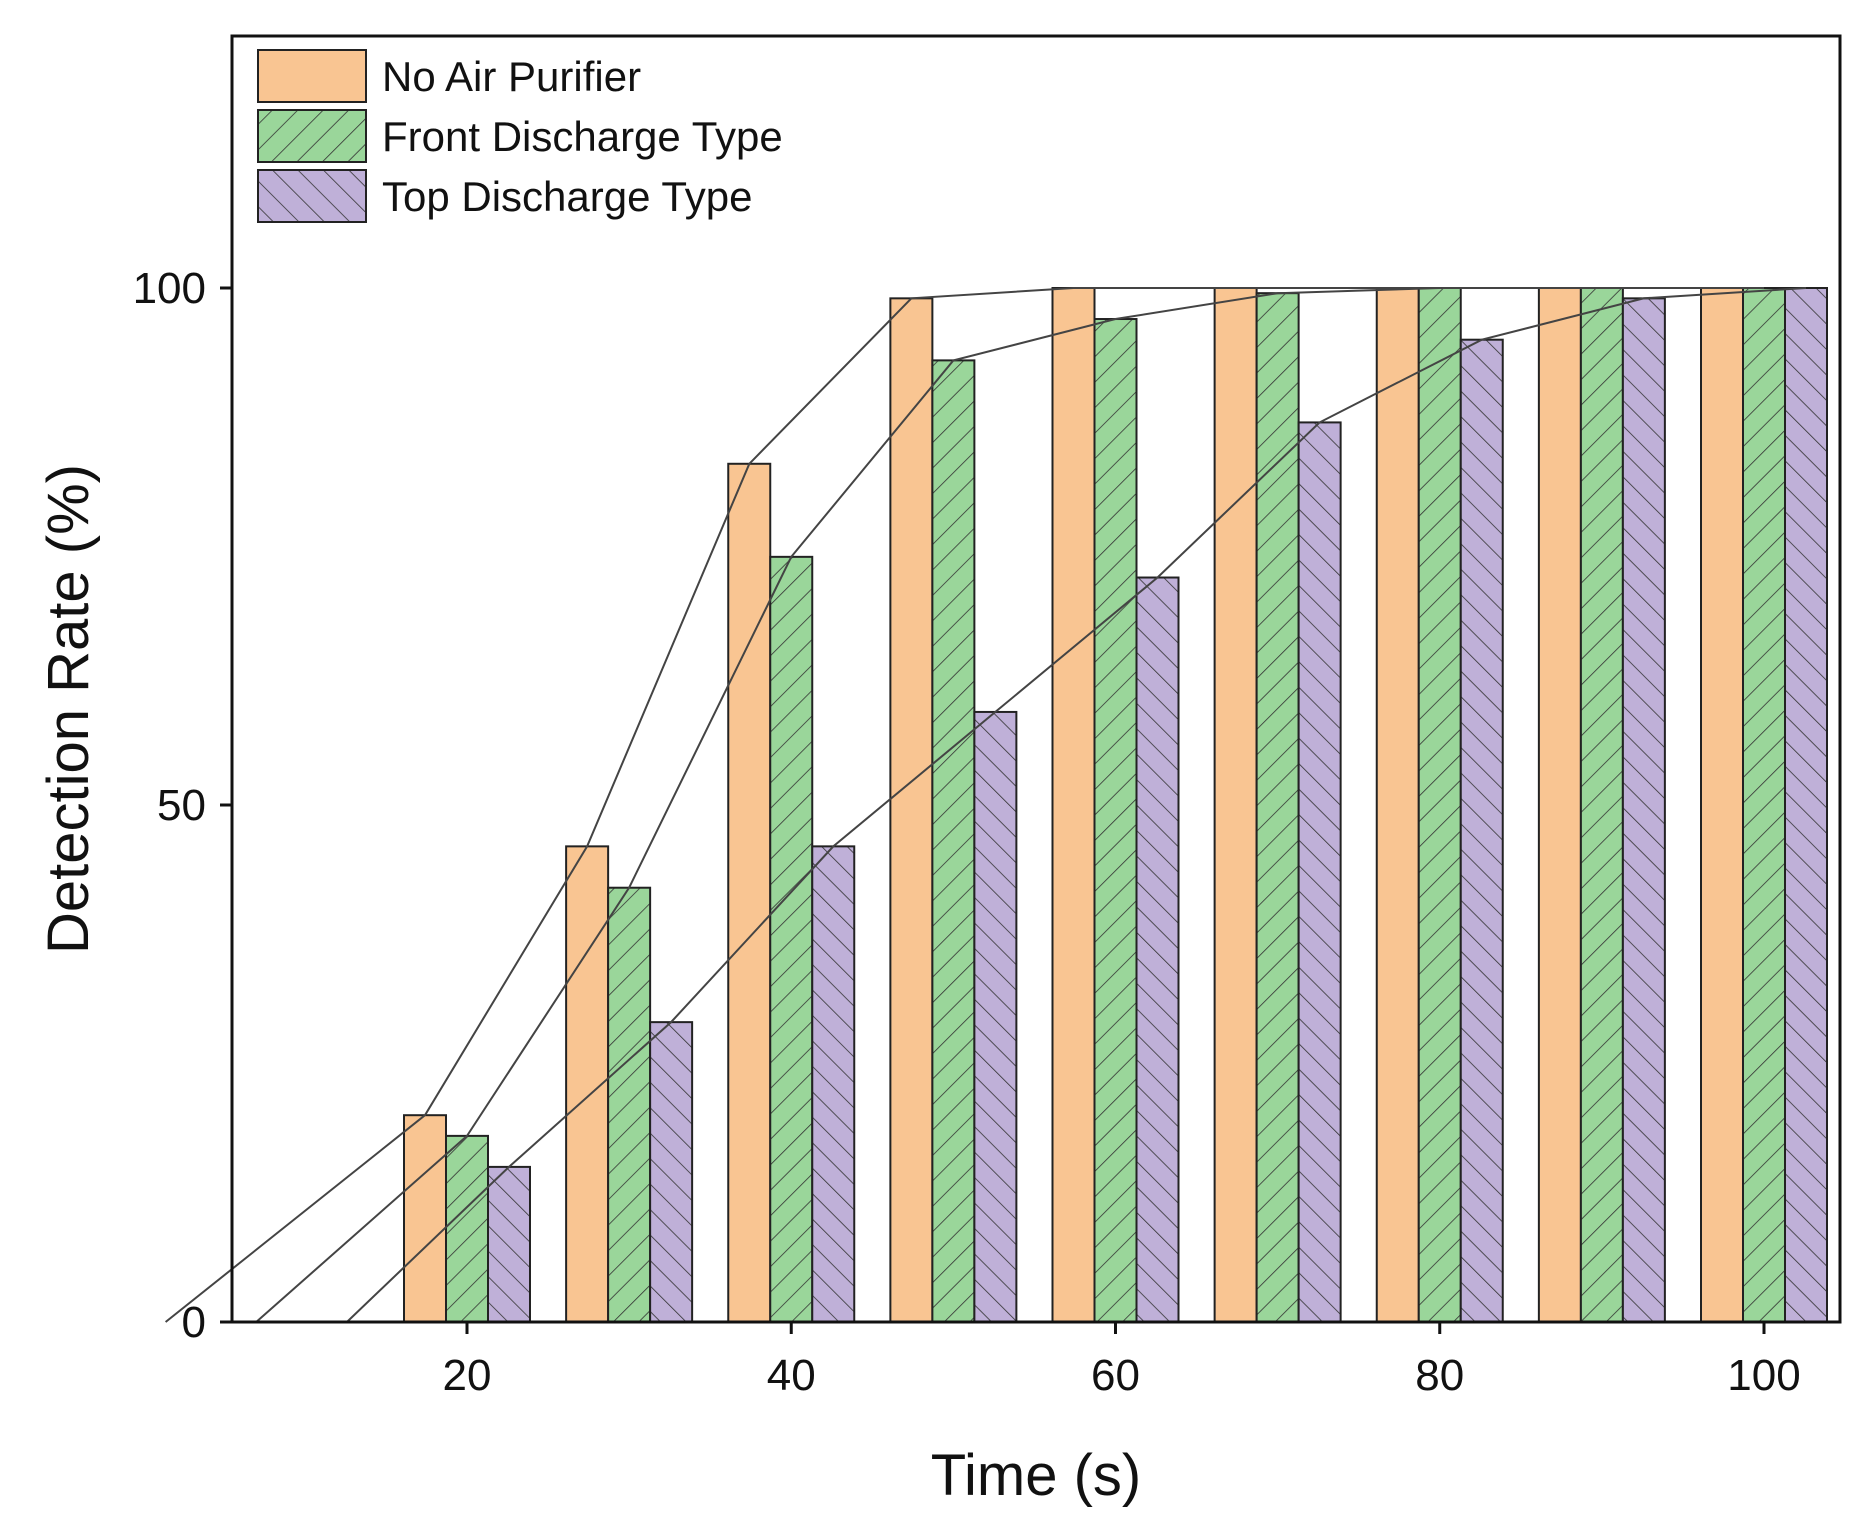 The height and width of the screenshot is (1531, 1857). What do you see at coordinates (582, 136) in the screenshot?
I see `legend-label-front-discharge-type: Front Discharge Type` at bounding box center [582, 136].